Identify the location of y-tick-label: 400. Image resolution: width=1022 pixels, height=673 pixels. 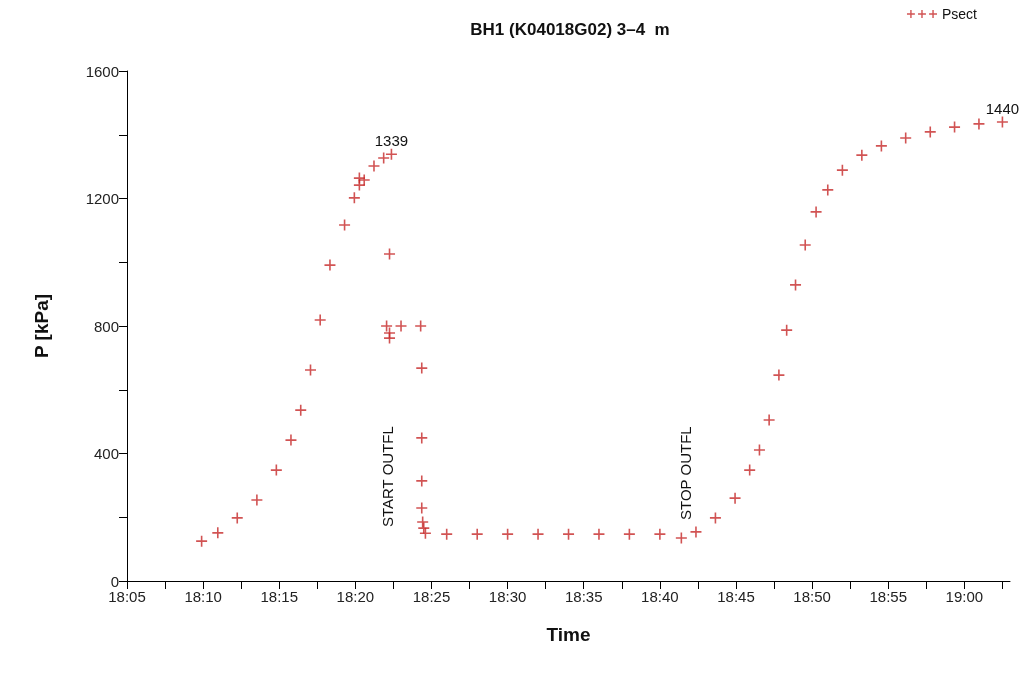
(106, 453).